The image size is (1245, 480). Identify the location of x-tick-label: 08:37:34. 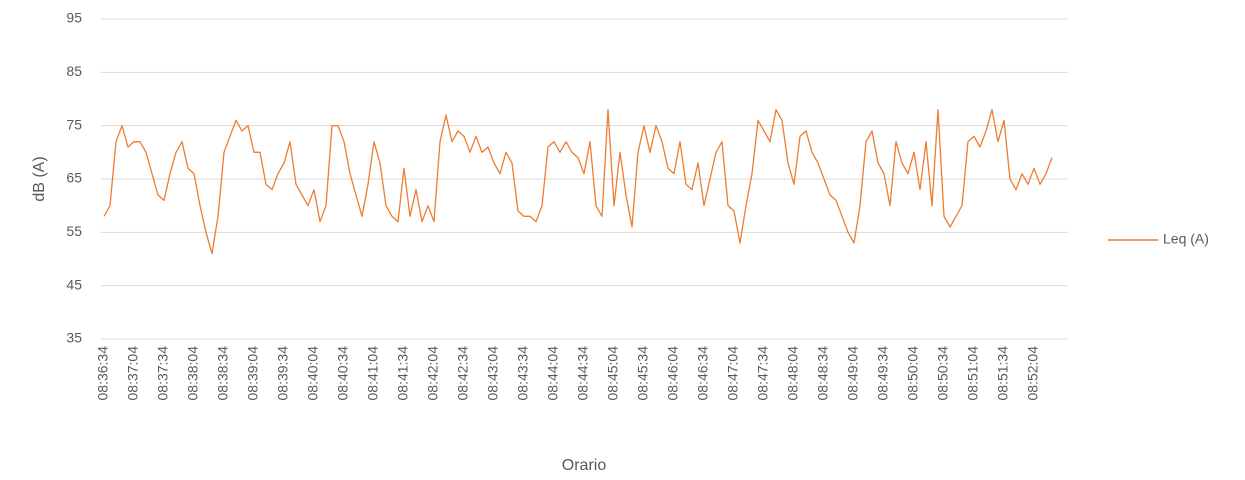
(163, 373).